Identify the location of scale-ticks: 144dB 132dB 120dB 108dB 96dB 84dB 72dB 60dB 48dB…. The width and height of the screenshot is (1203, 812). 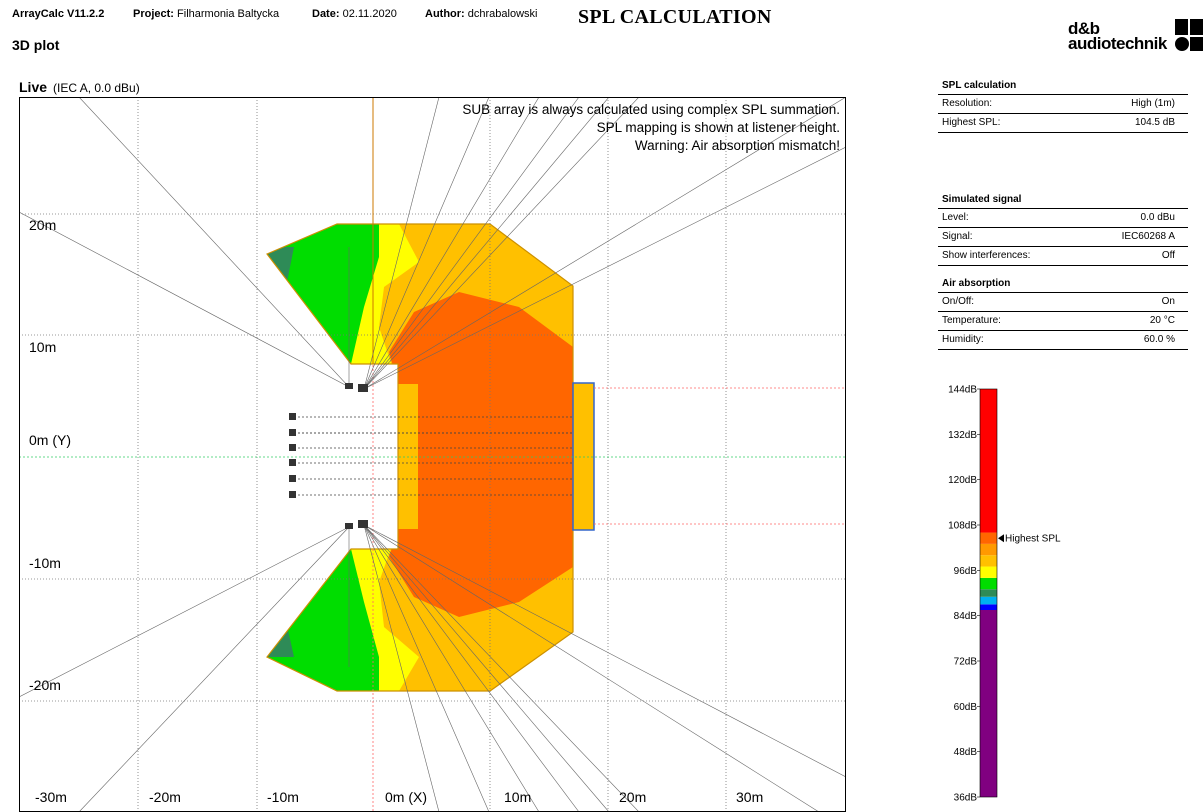
(964, 594).